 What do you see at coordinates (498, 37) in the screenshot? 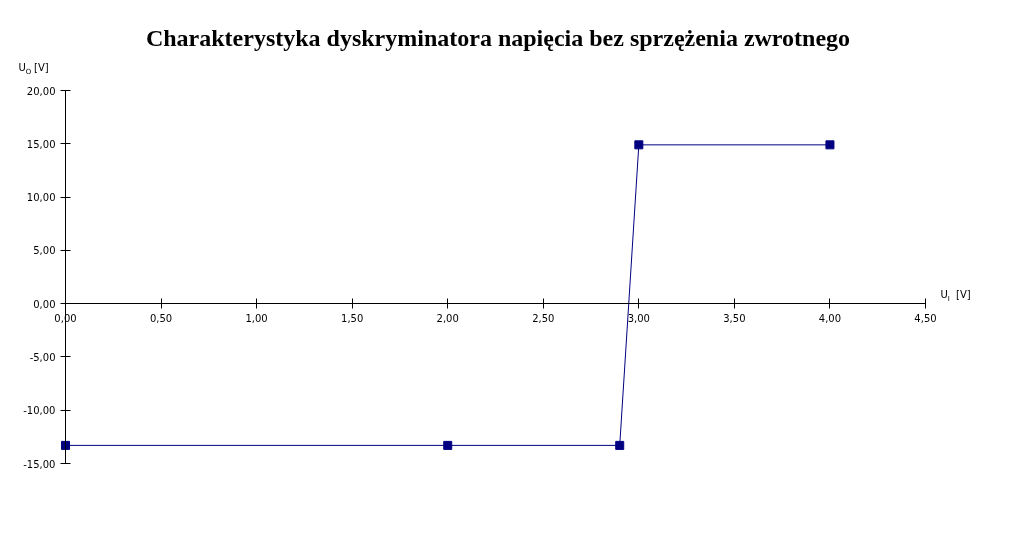
I see `chart-title: Charakterystyka dyskryminatora napięcia bez sprzężenia zwrotnego` at bounding box center [498, 37].